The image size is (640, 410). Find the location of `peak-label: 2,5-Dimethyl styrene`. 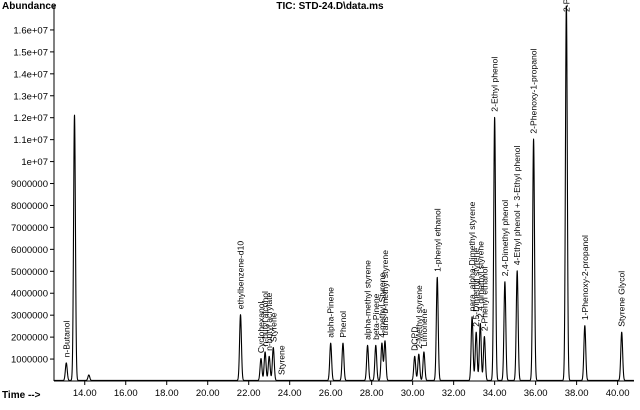

peak-label: 2,5-Dimethyl styrene is located at coordinates (476, 287).